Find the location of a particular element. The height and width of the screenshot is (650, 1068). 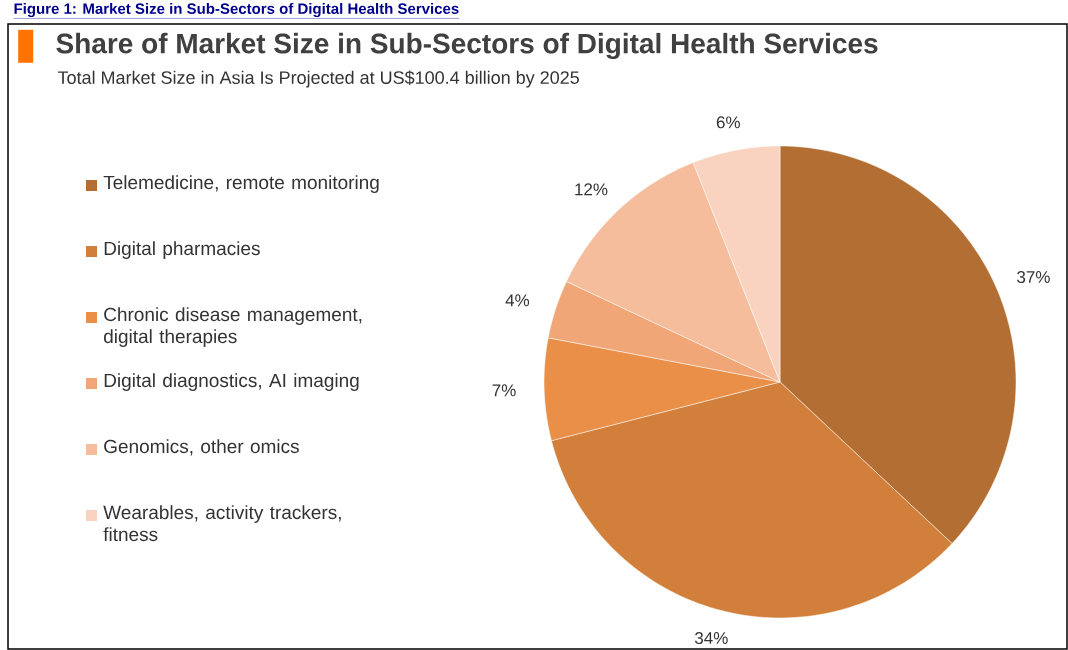

caption: Figure 1: Market Size in Sub-Sectors of Digital Health Services is located at coordinates (236, 10).